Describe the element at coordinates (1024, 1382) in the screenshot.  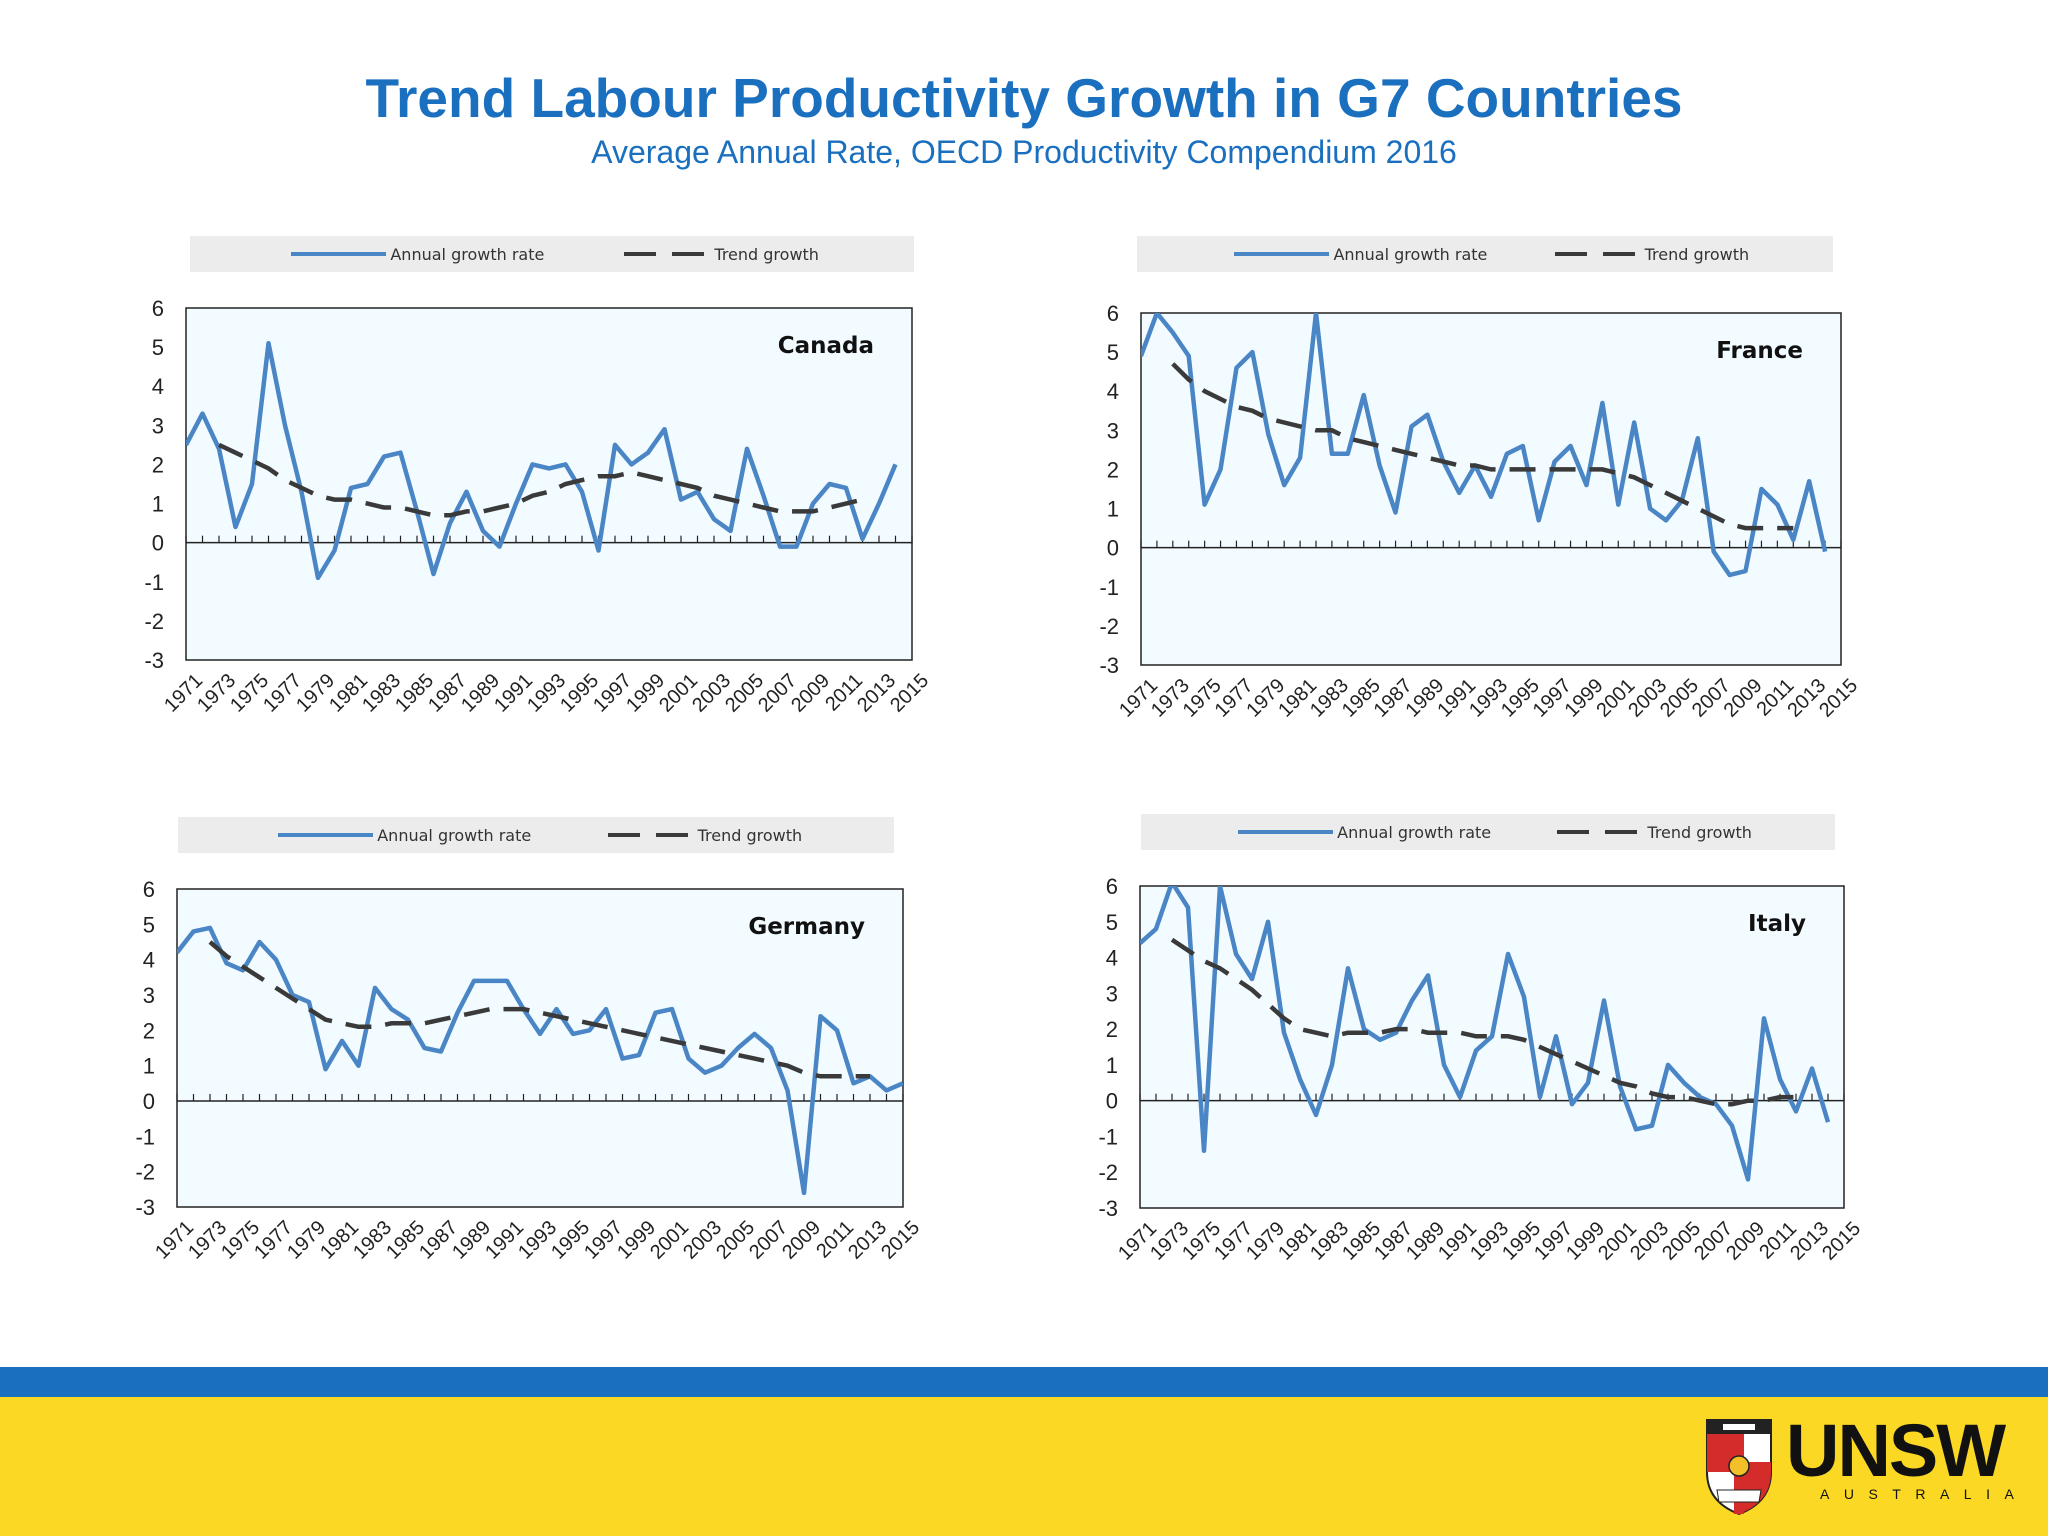
I see `footer-blue-band` at that location.